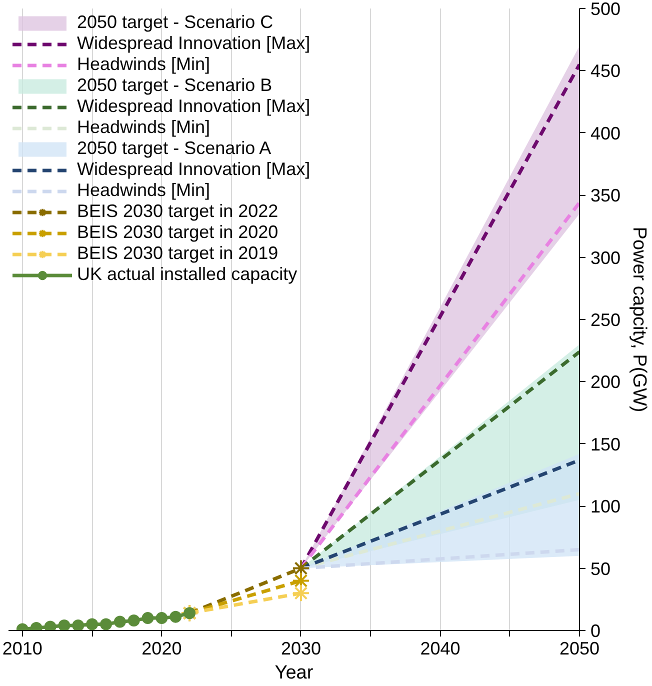 This screenshot has width=652, height=686. I want to click on y-tick-label: 450, so click(605, 71).